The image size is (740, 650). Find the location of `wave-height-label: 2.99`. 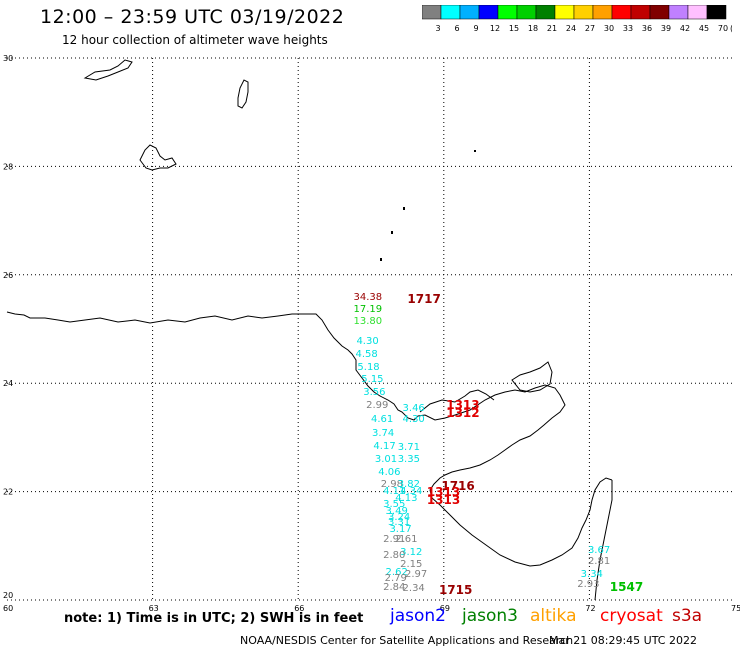

wave-height-label: 2.99 is located at coordinates (377, 406).